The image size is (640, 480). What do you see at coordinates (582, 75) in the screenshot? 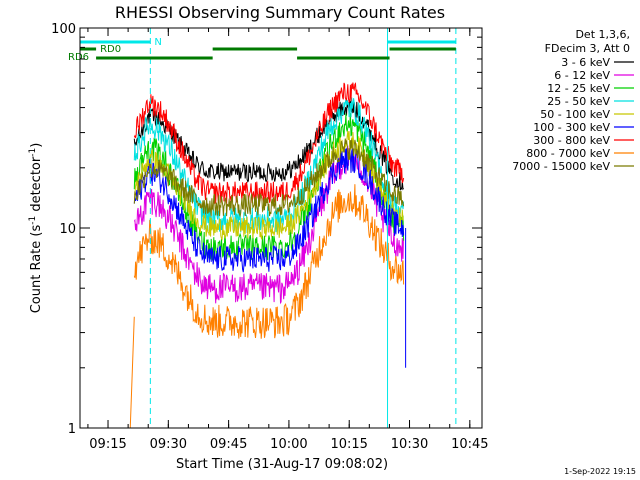
I see `legend-label: 6 - 12 keV` at bounding box center [582, 75].